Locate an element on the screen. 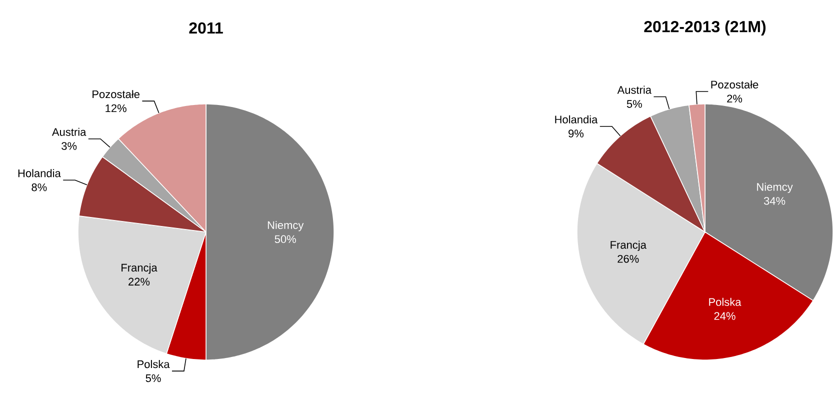 This screenshot has width=837, height=406. data-label: 12% is located at coordinates (116, 108).